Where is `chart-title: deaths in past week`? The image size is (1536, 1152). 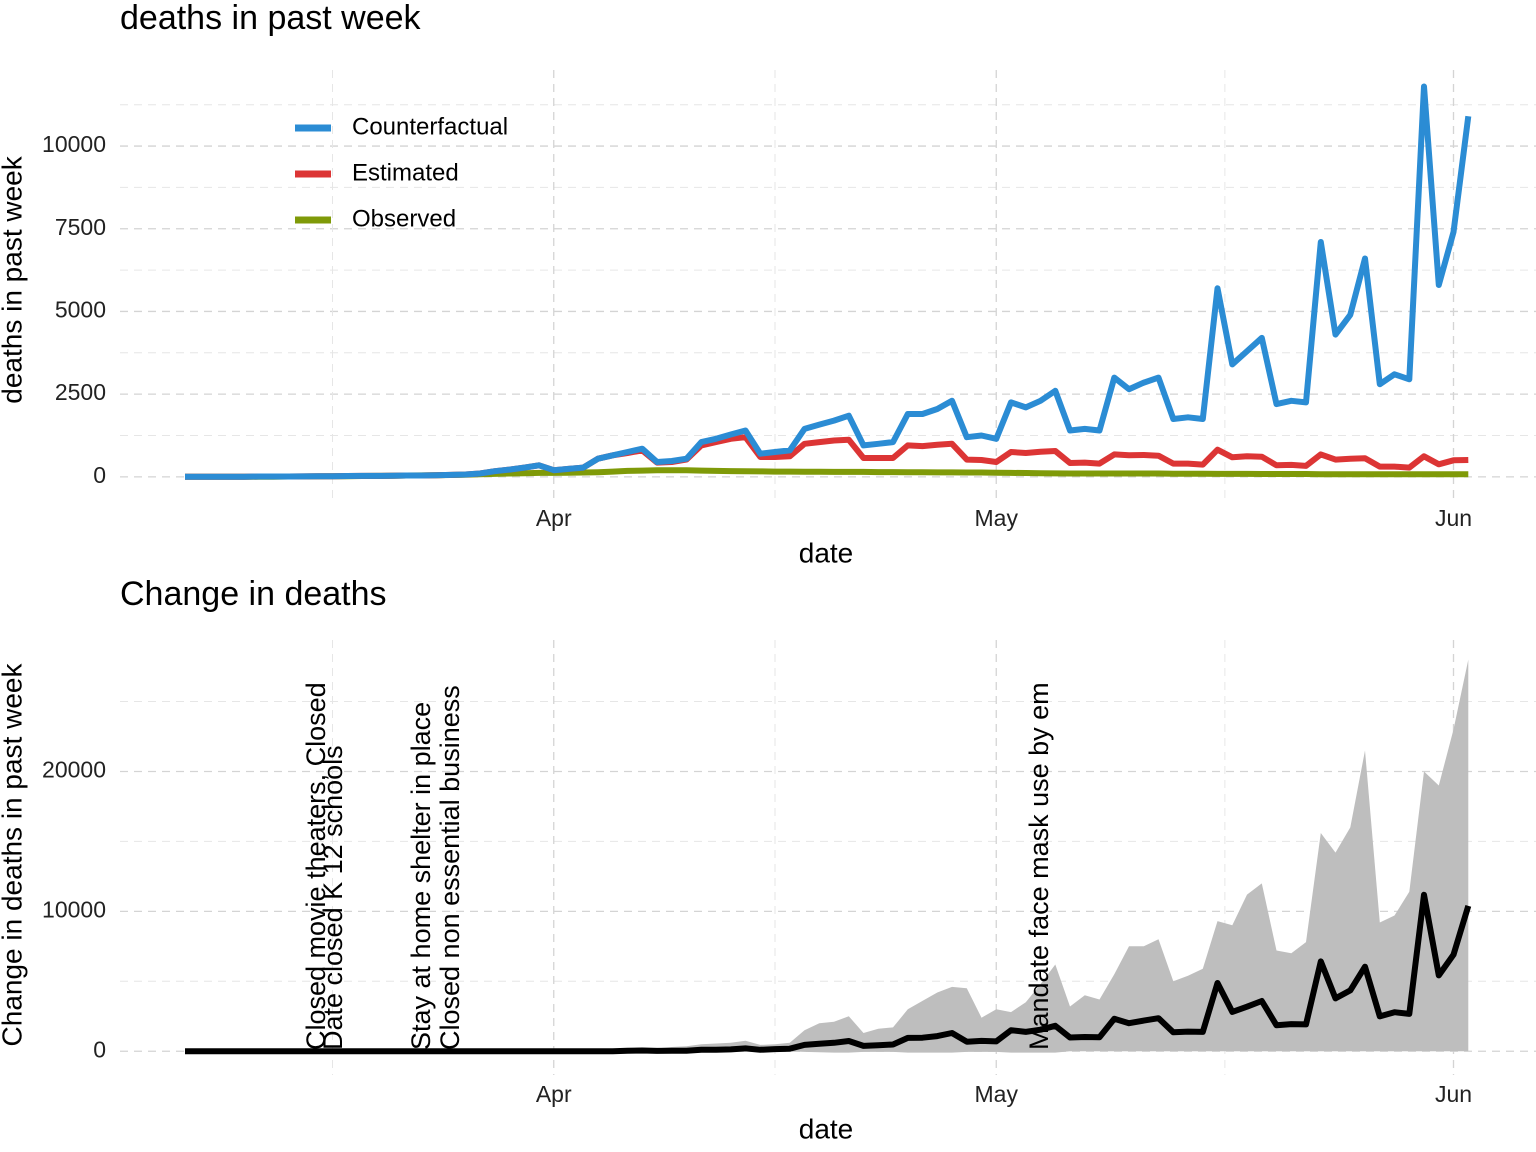
chart-title: deaths in past week is located at coordinates (271, 18).